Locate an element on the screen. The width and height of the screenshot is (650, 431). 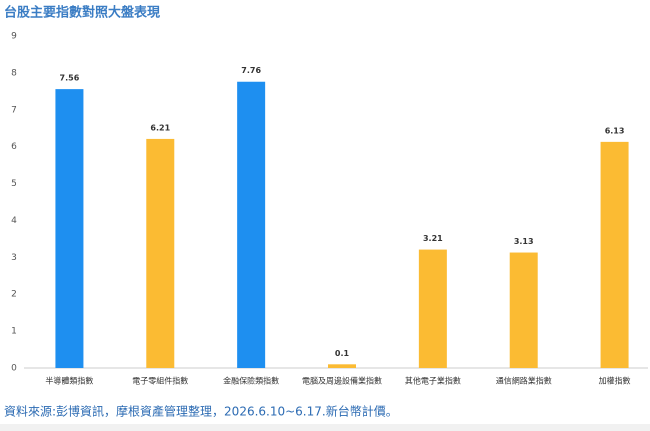
value-label: 7.56 is located at coordinates (70, 78).